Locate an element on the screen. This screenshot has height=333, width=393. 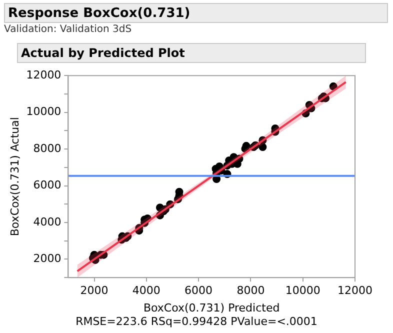
x-axis-title: BoxCox(0.731) Predicted is located at coordinates (211, 307).